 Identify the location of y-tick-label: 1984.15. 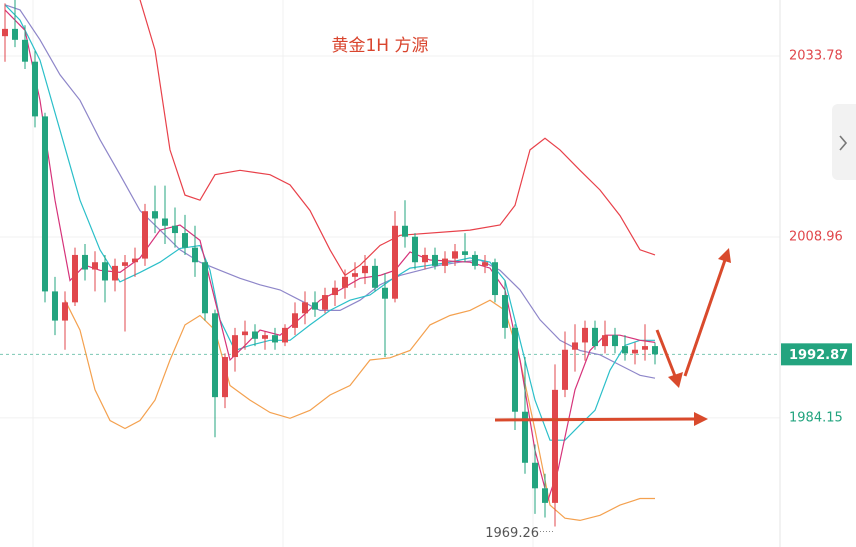
(816, 417).